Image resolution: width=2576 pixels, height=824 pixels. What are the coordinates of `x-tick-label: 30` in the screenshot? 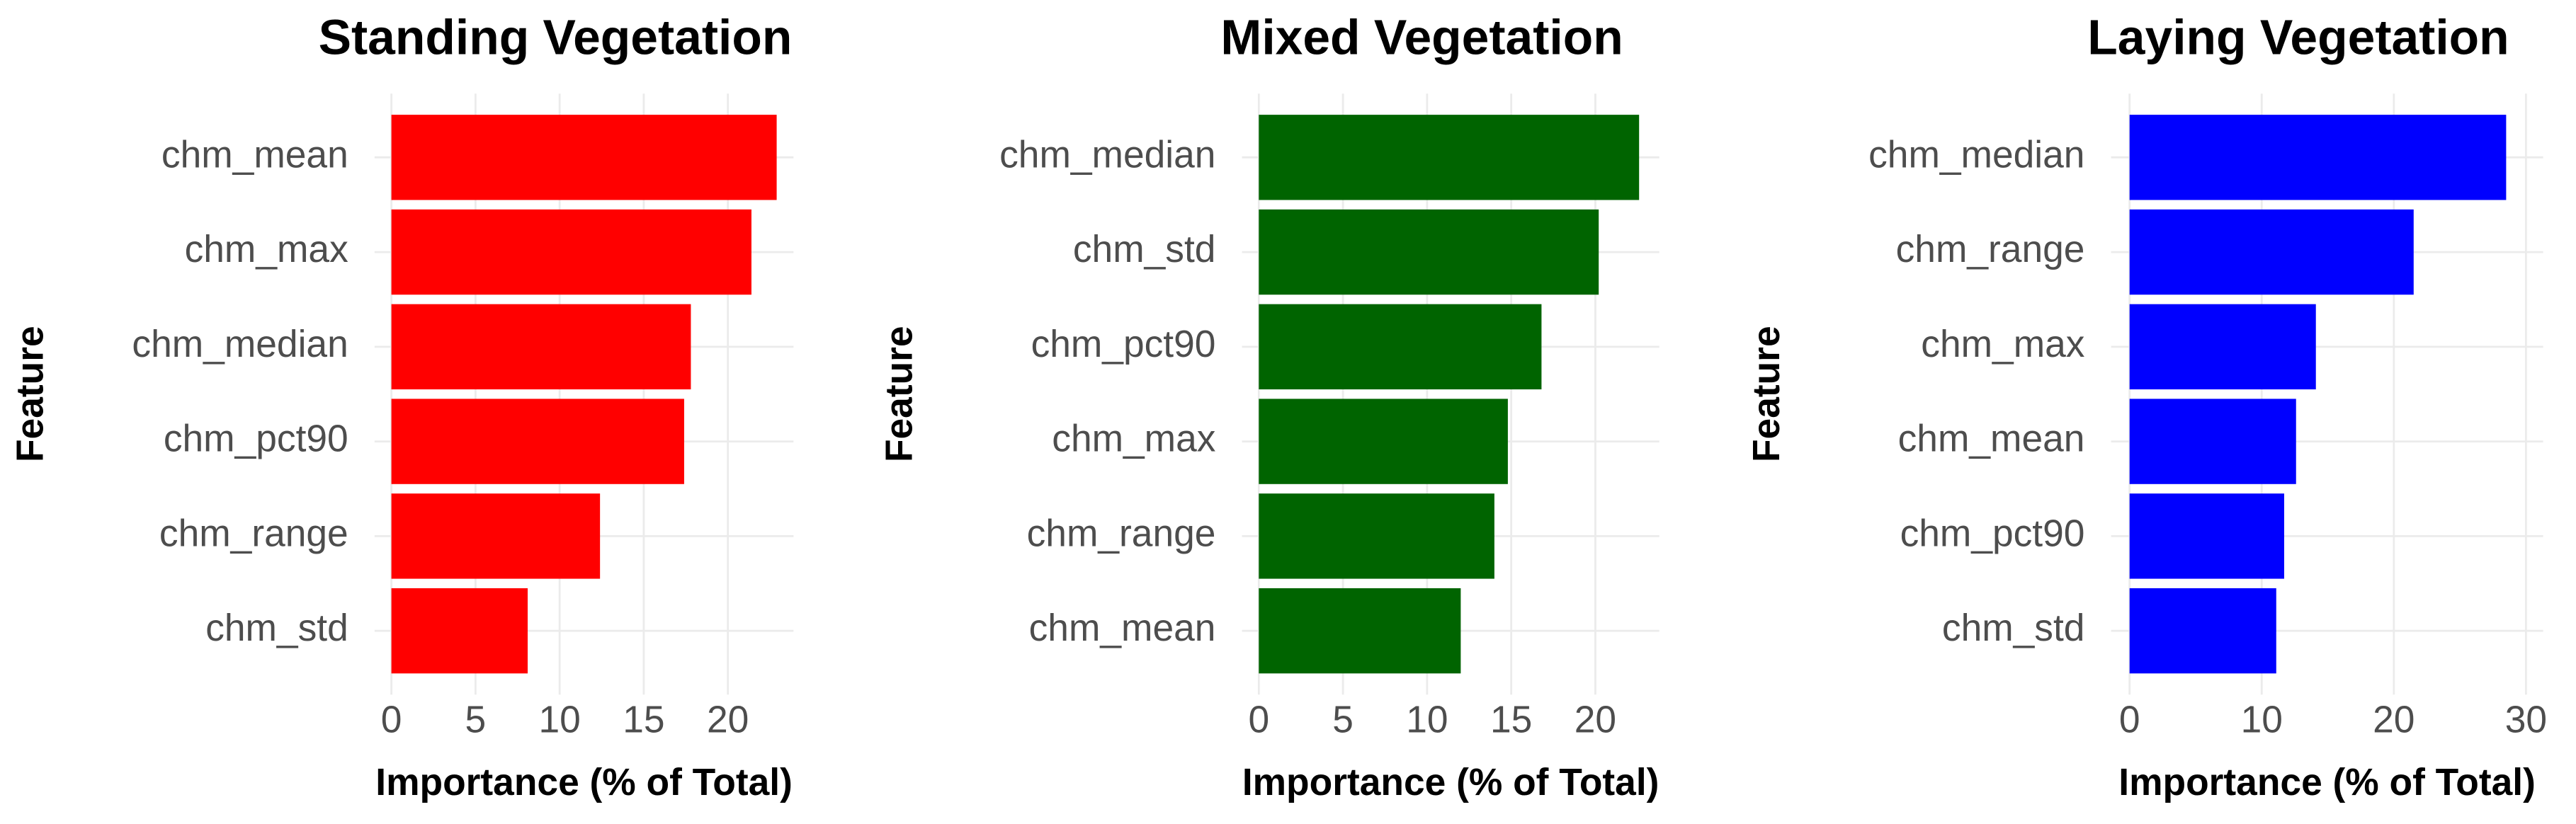 It's located at (2526, 720).